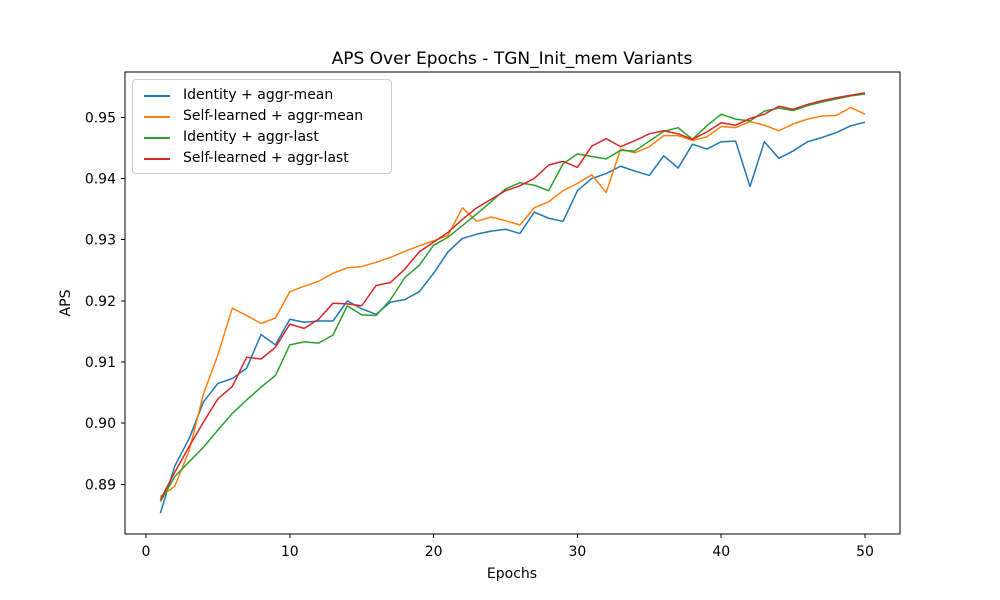  Describe the element at coordinates (100, 118) in the screenshot. I see `y-tick-label: 0.95` at that location.